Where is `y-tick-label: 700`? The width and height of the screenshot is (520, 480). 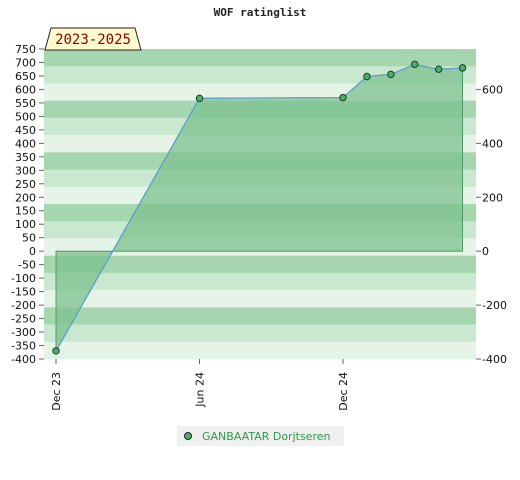 y-tick-label: 700 is located at coordinates (25, 62).